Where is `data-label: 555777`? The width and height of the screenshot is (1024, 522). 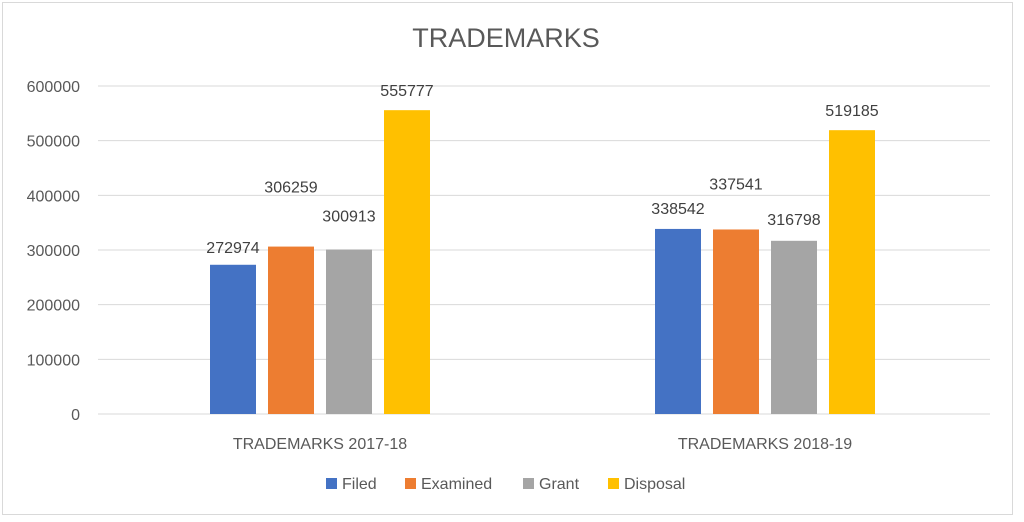
data-label: 555777 is located at coordinates (406, 91).